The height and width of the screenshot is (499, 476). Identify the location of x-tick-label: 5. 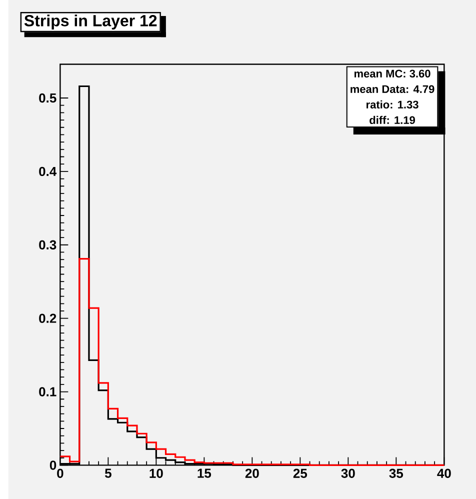
(108, 473).